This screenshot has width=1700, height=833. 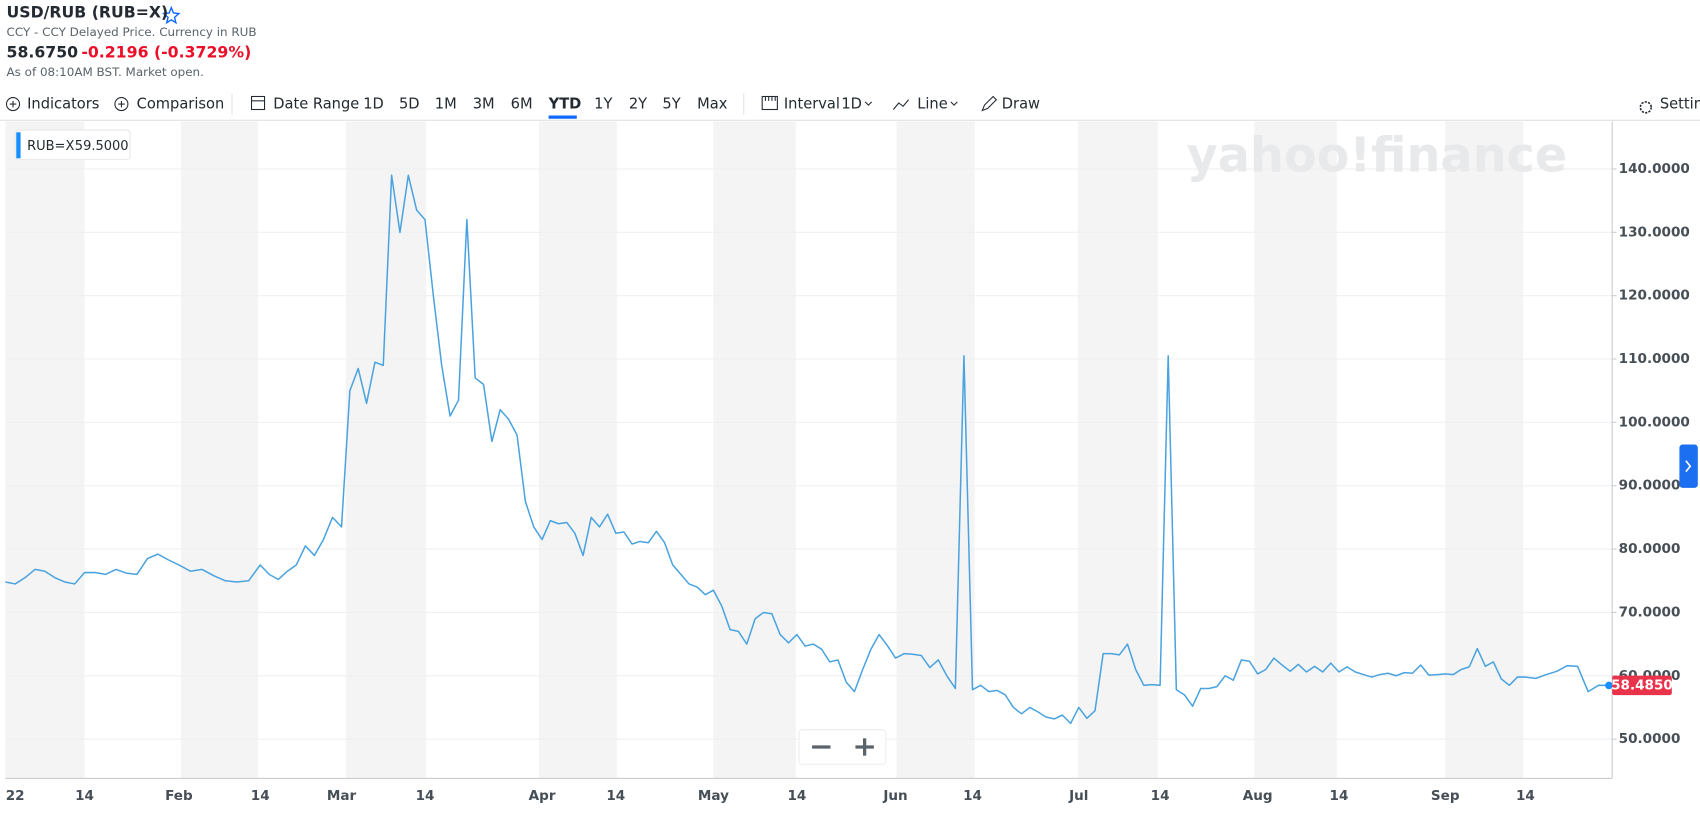 What do you see at coordinates (445, 104) in the screenshot?
I see `range-button: 1M` at bounding box center [445, 104].